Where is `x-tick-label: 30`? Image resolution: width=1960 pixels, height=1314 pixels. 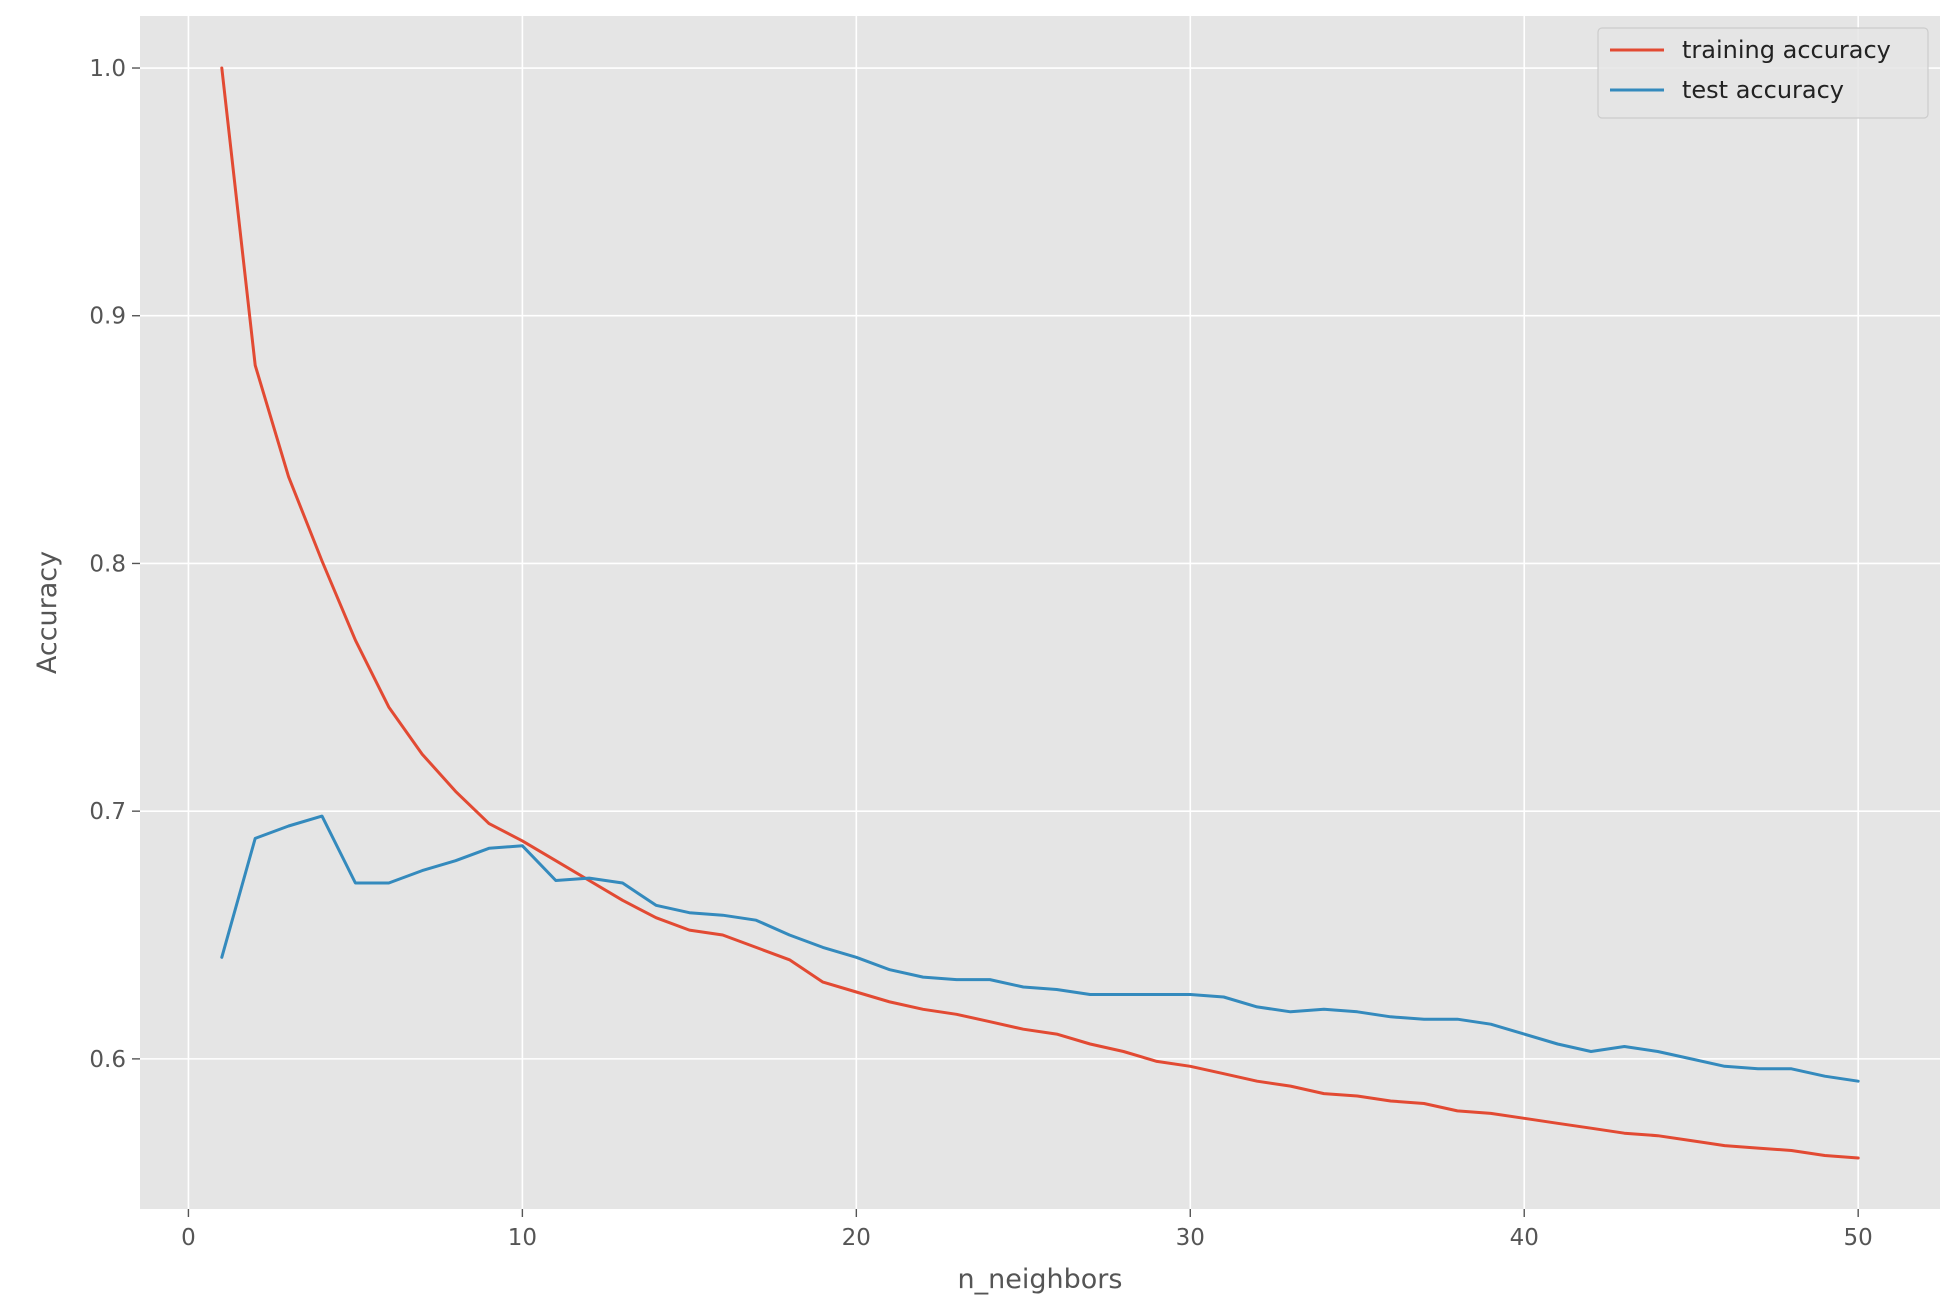 x-tick-label: 30 is located at coordinates (1190, 1238).